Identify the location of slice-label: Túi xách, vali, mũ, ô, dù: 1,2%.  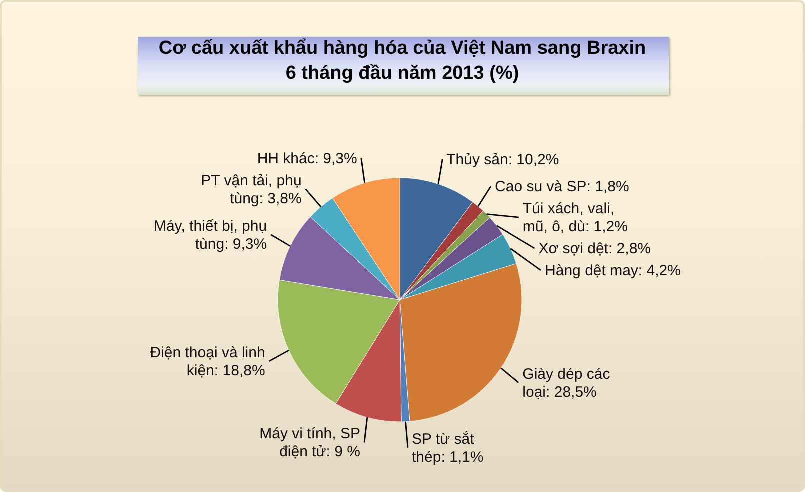
(575, 218).